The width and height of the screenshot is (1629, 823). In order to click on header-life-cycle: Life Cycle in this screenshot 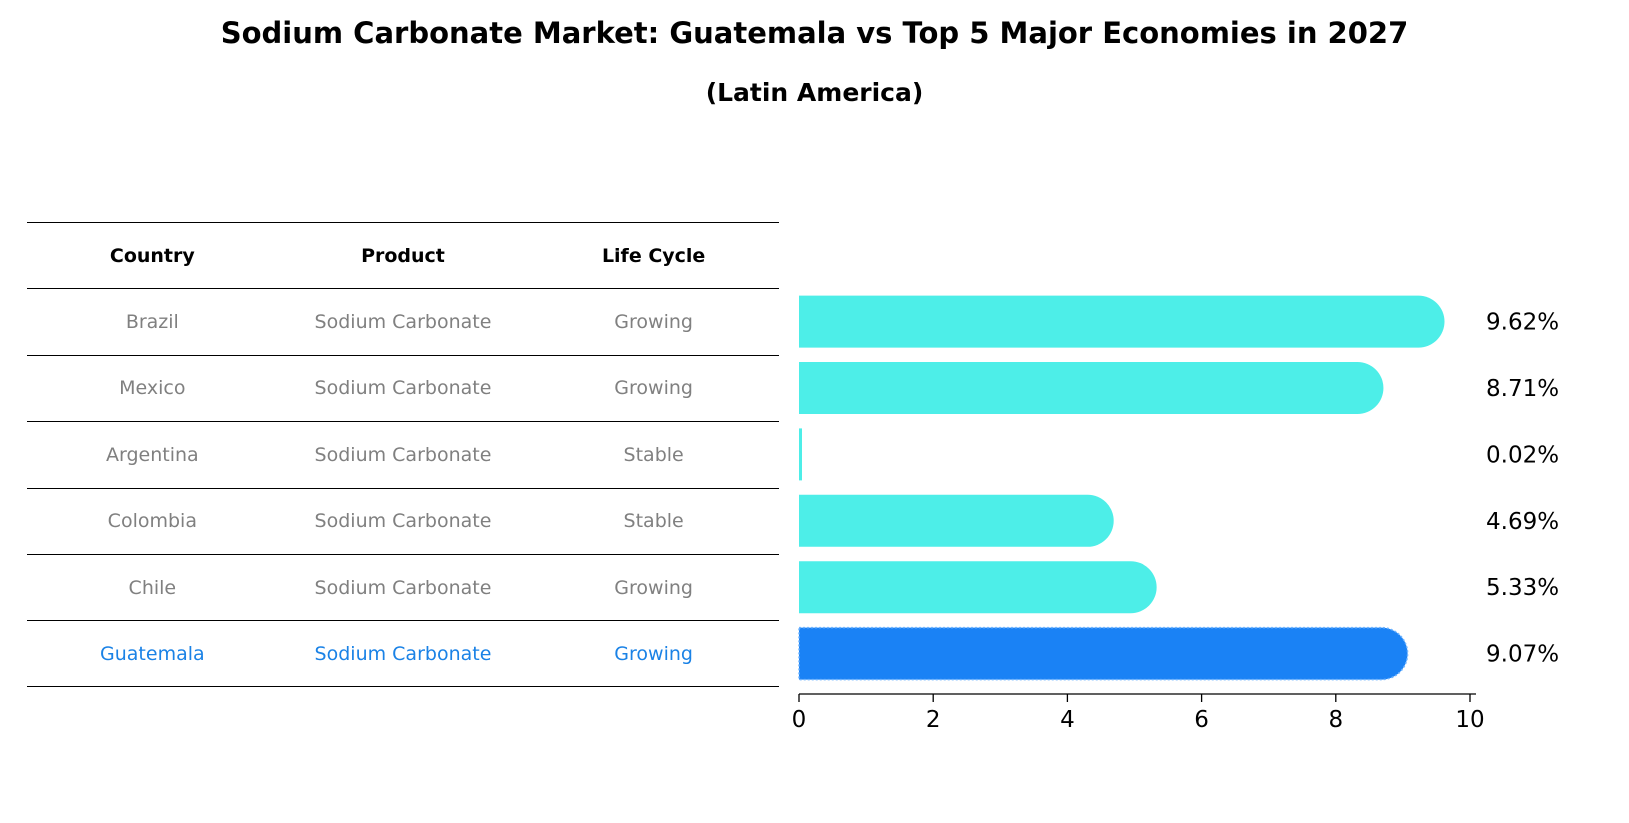, I will do `click(653, 255)`.